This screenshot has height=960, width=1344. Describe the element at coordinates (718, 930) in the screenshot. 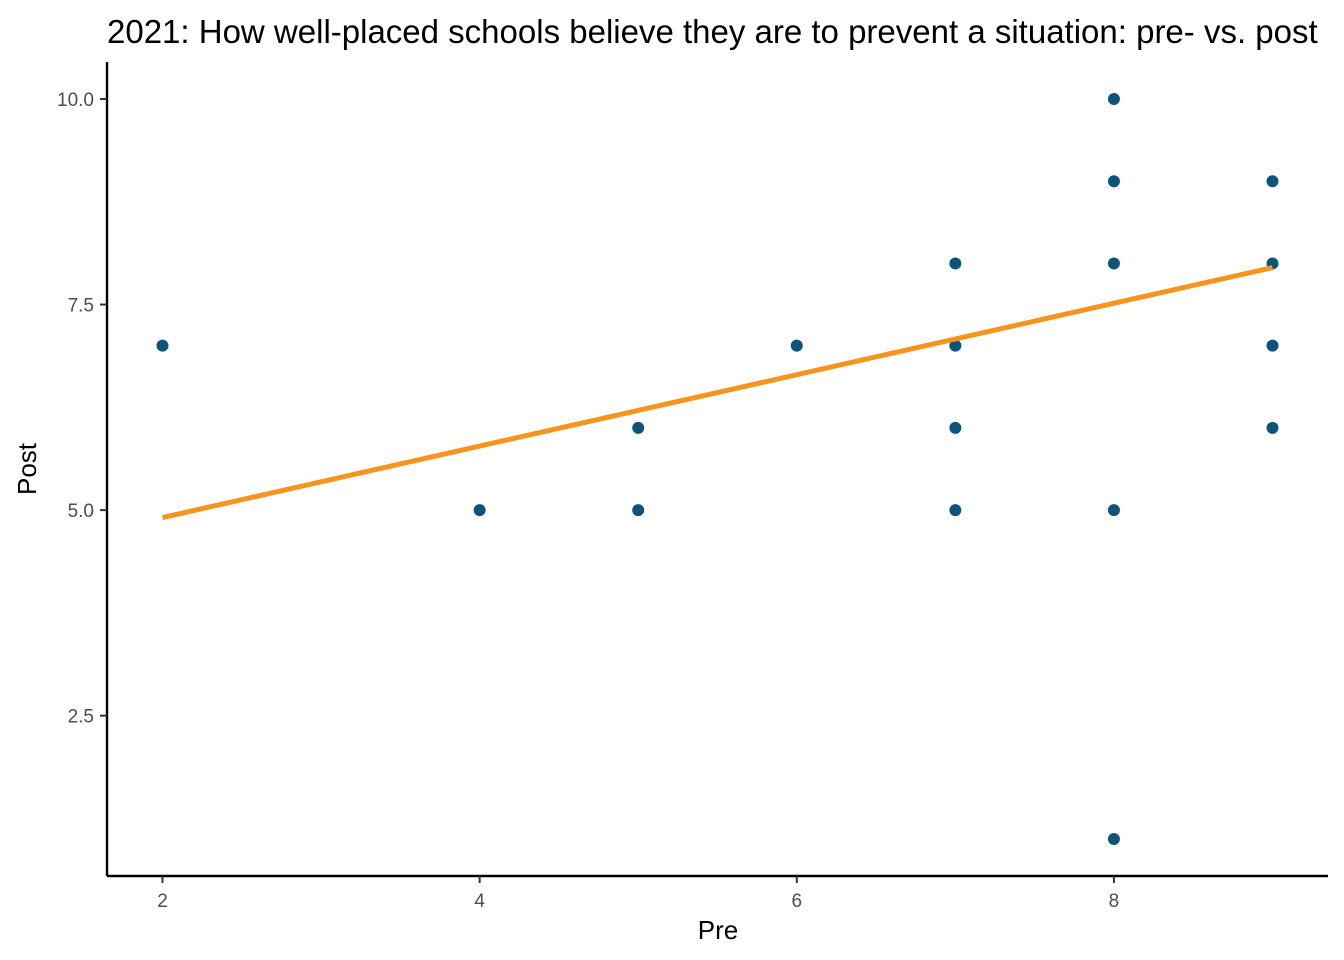

I see `x-axis-title: Pre` at that location.